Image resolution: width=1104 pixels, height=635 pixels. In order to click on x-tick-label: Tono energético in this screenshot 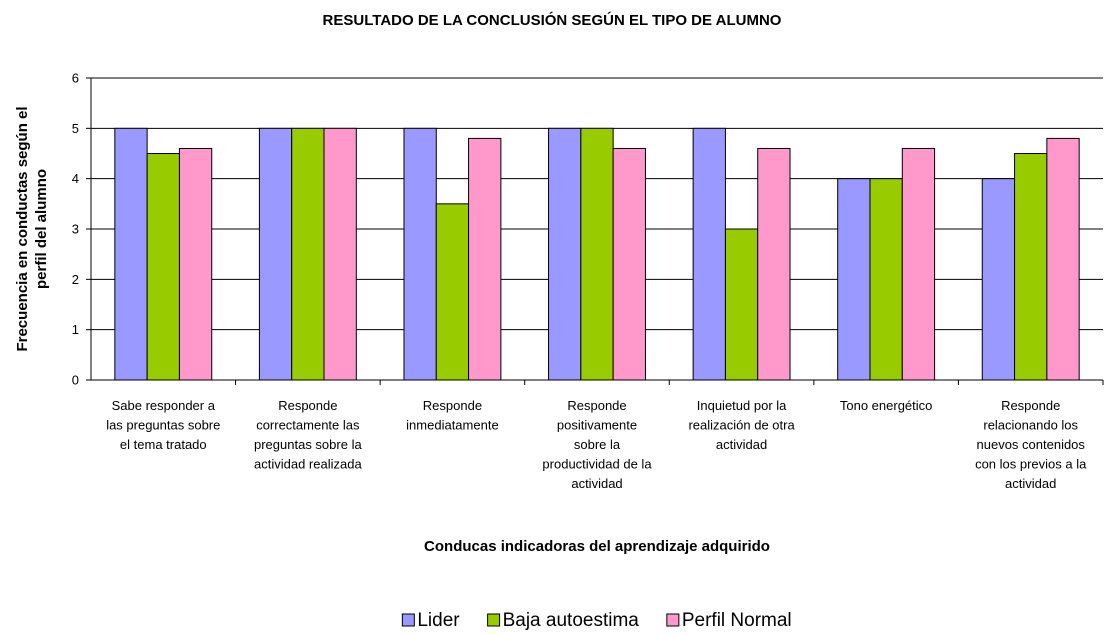, I will do `click(886, 405)`.